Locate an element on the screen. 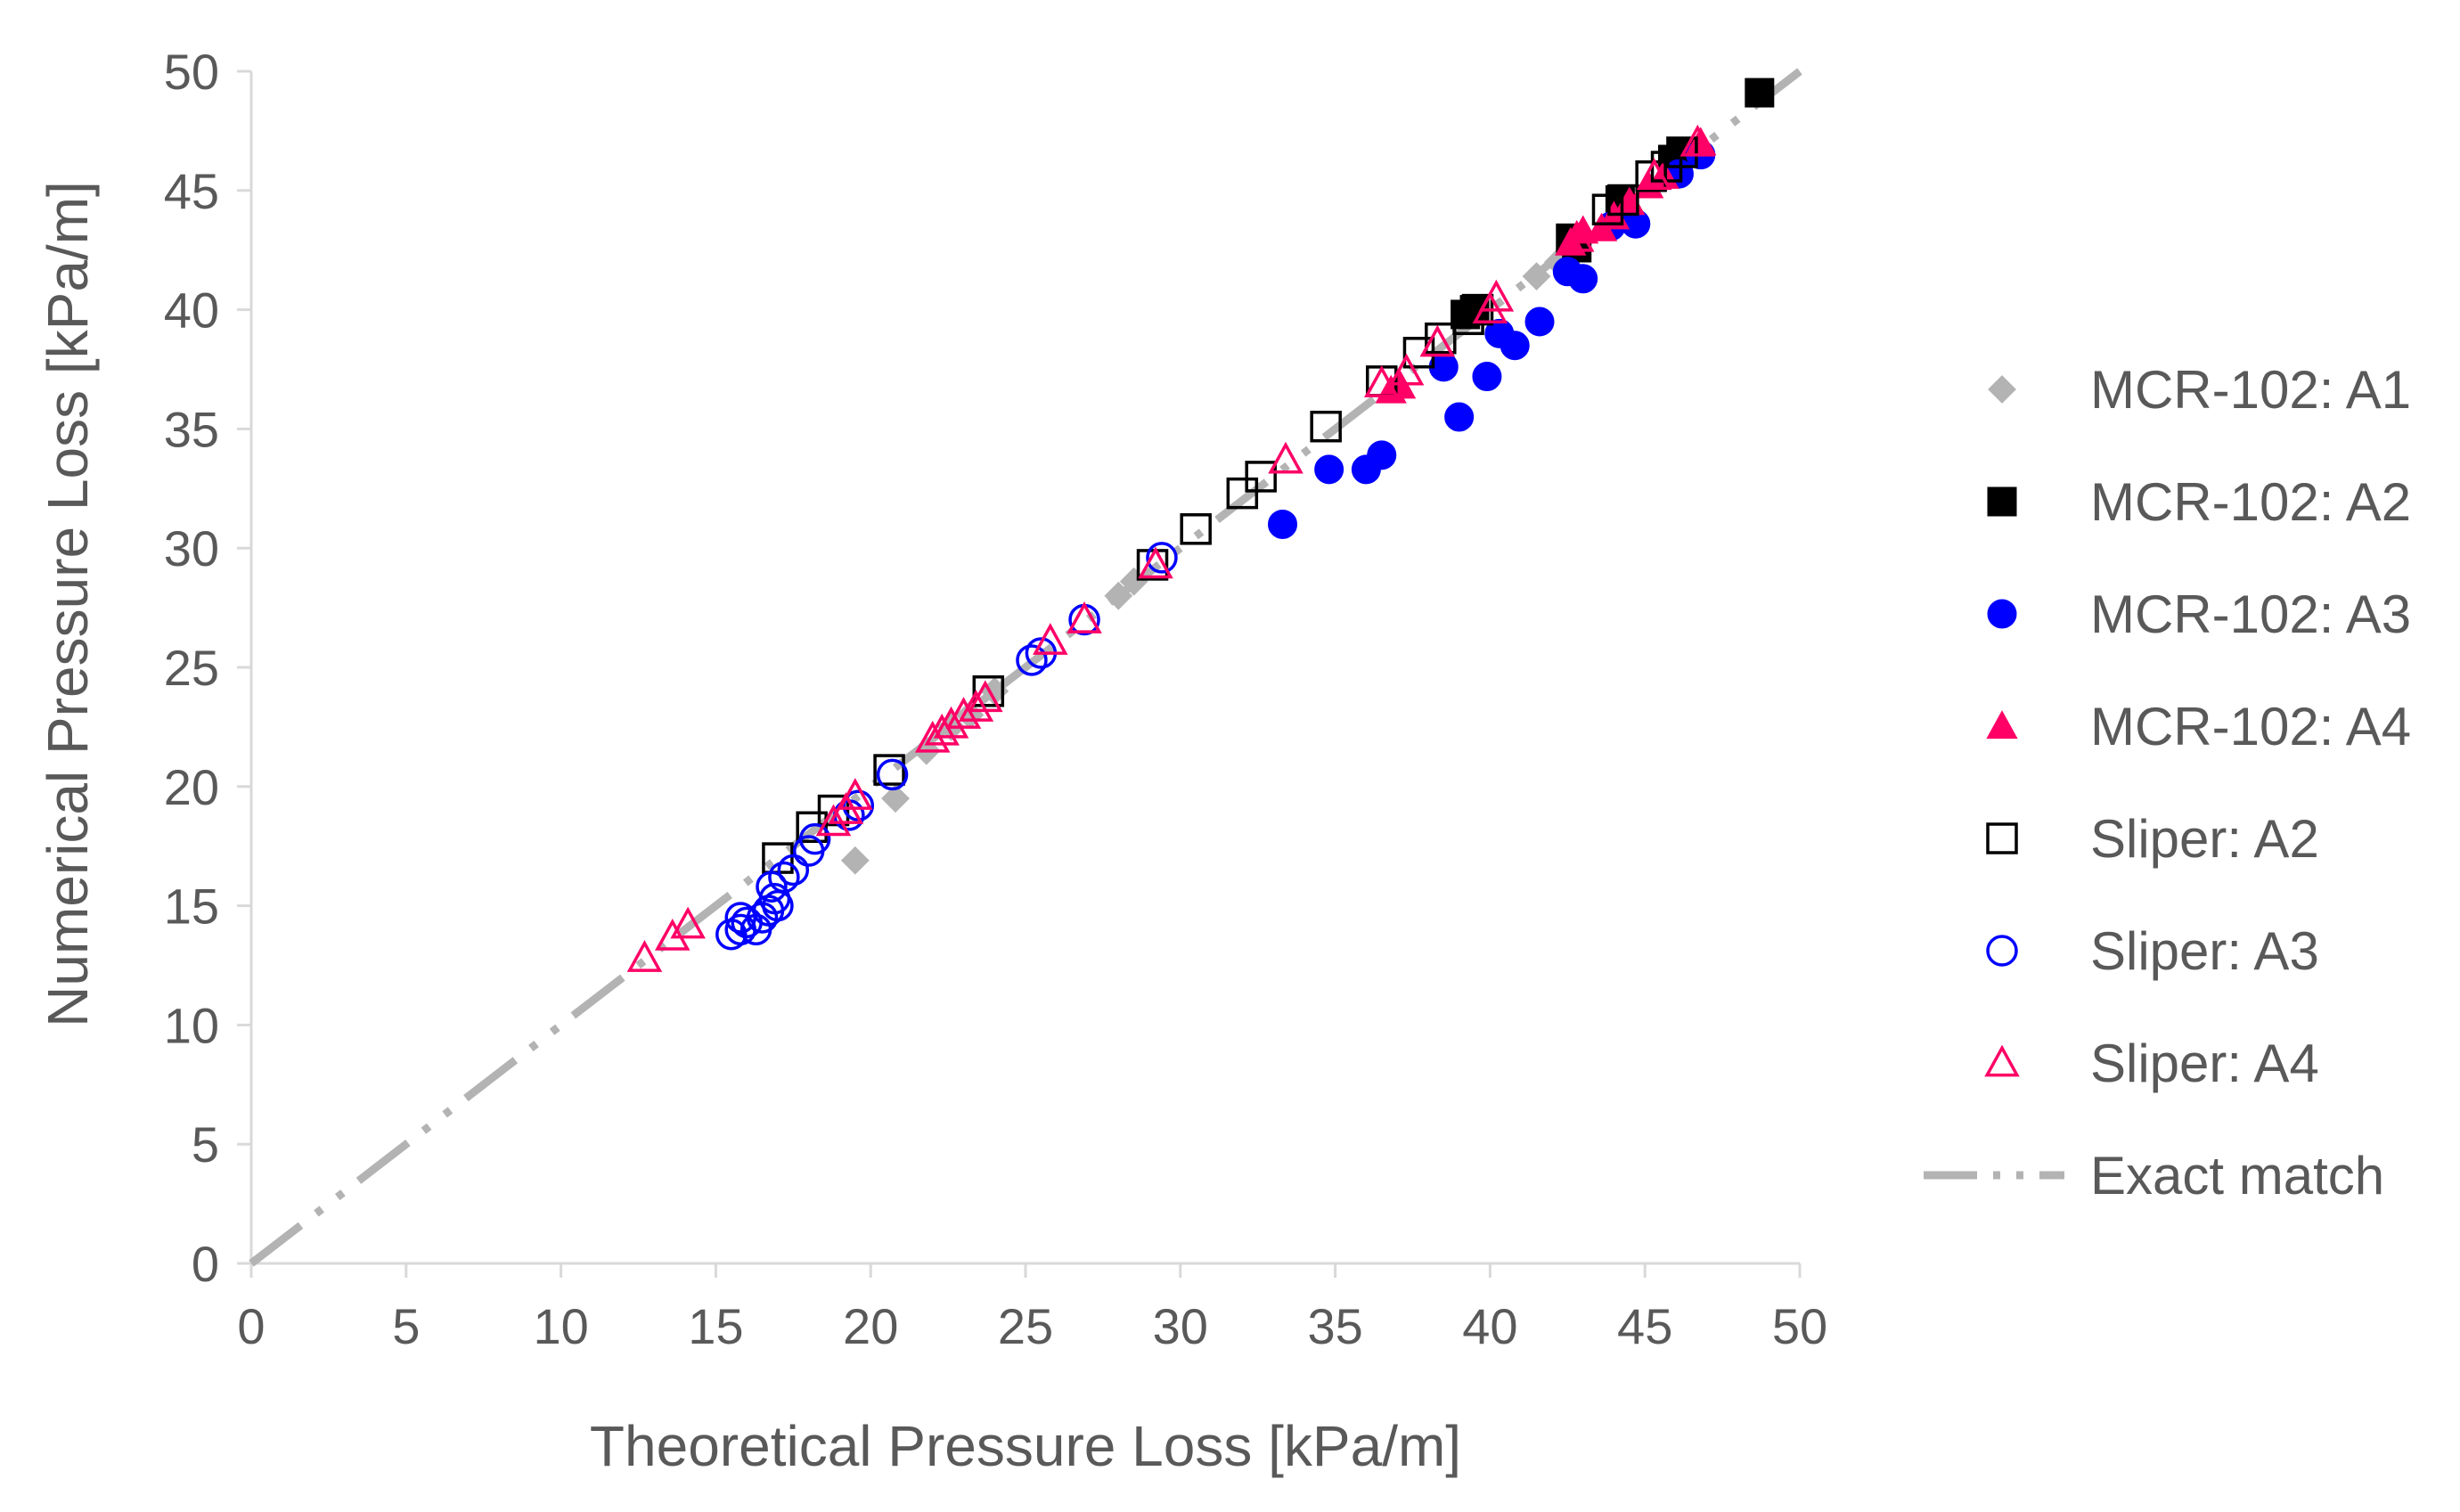  legend-item-sliper-a3: Sliper: A3 is located at coordinates (2152, 951).